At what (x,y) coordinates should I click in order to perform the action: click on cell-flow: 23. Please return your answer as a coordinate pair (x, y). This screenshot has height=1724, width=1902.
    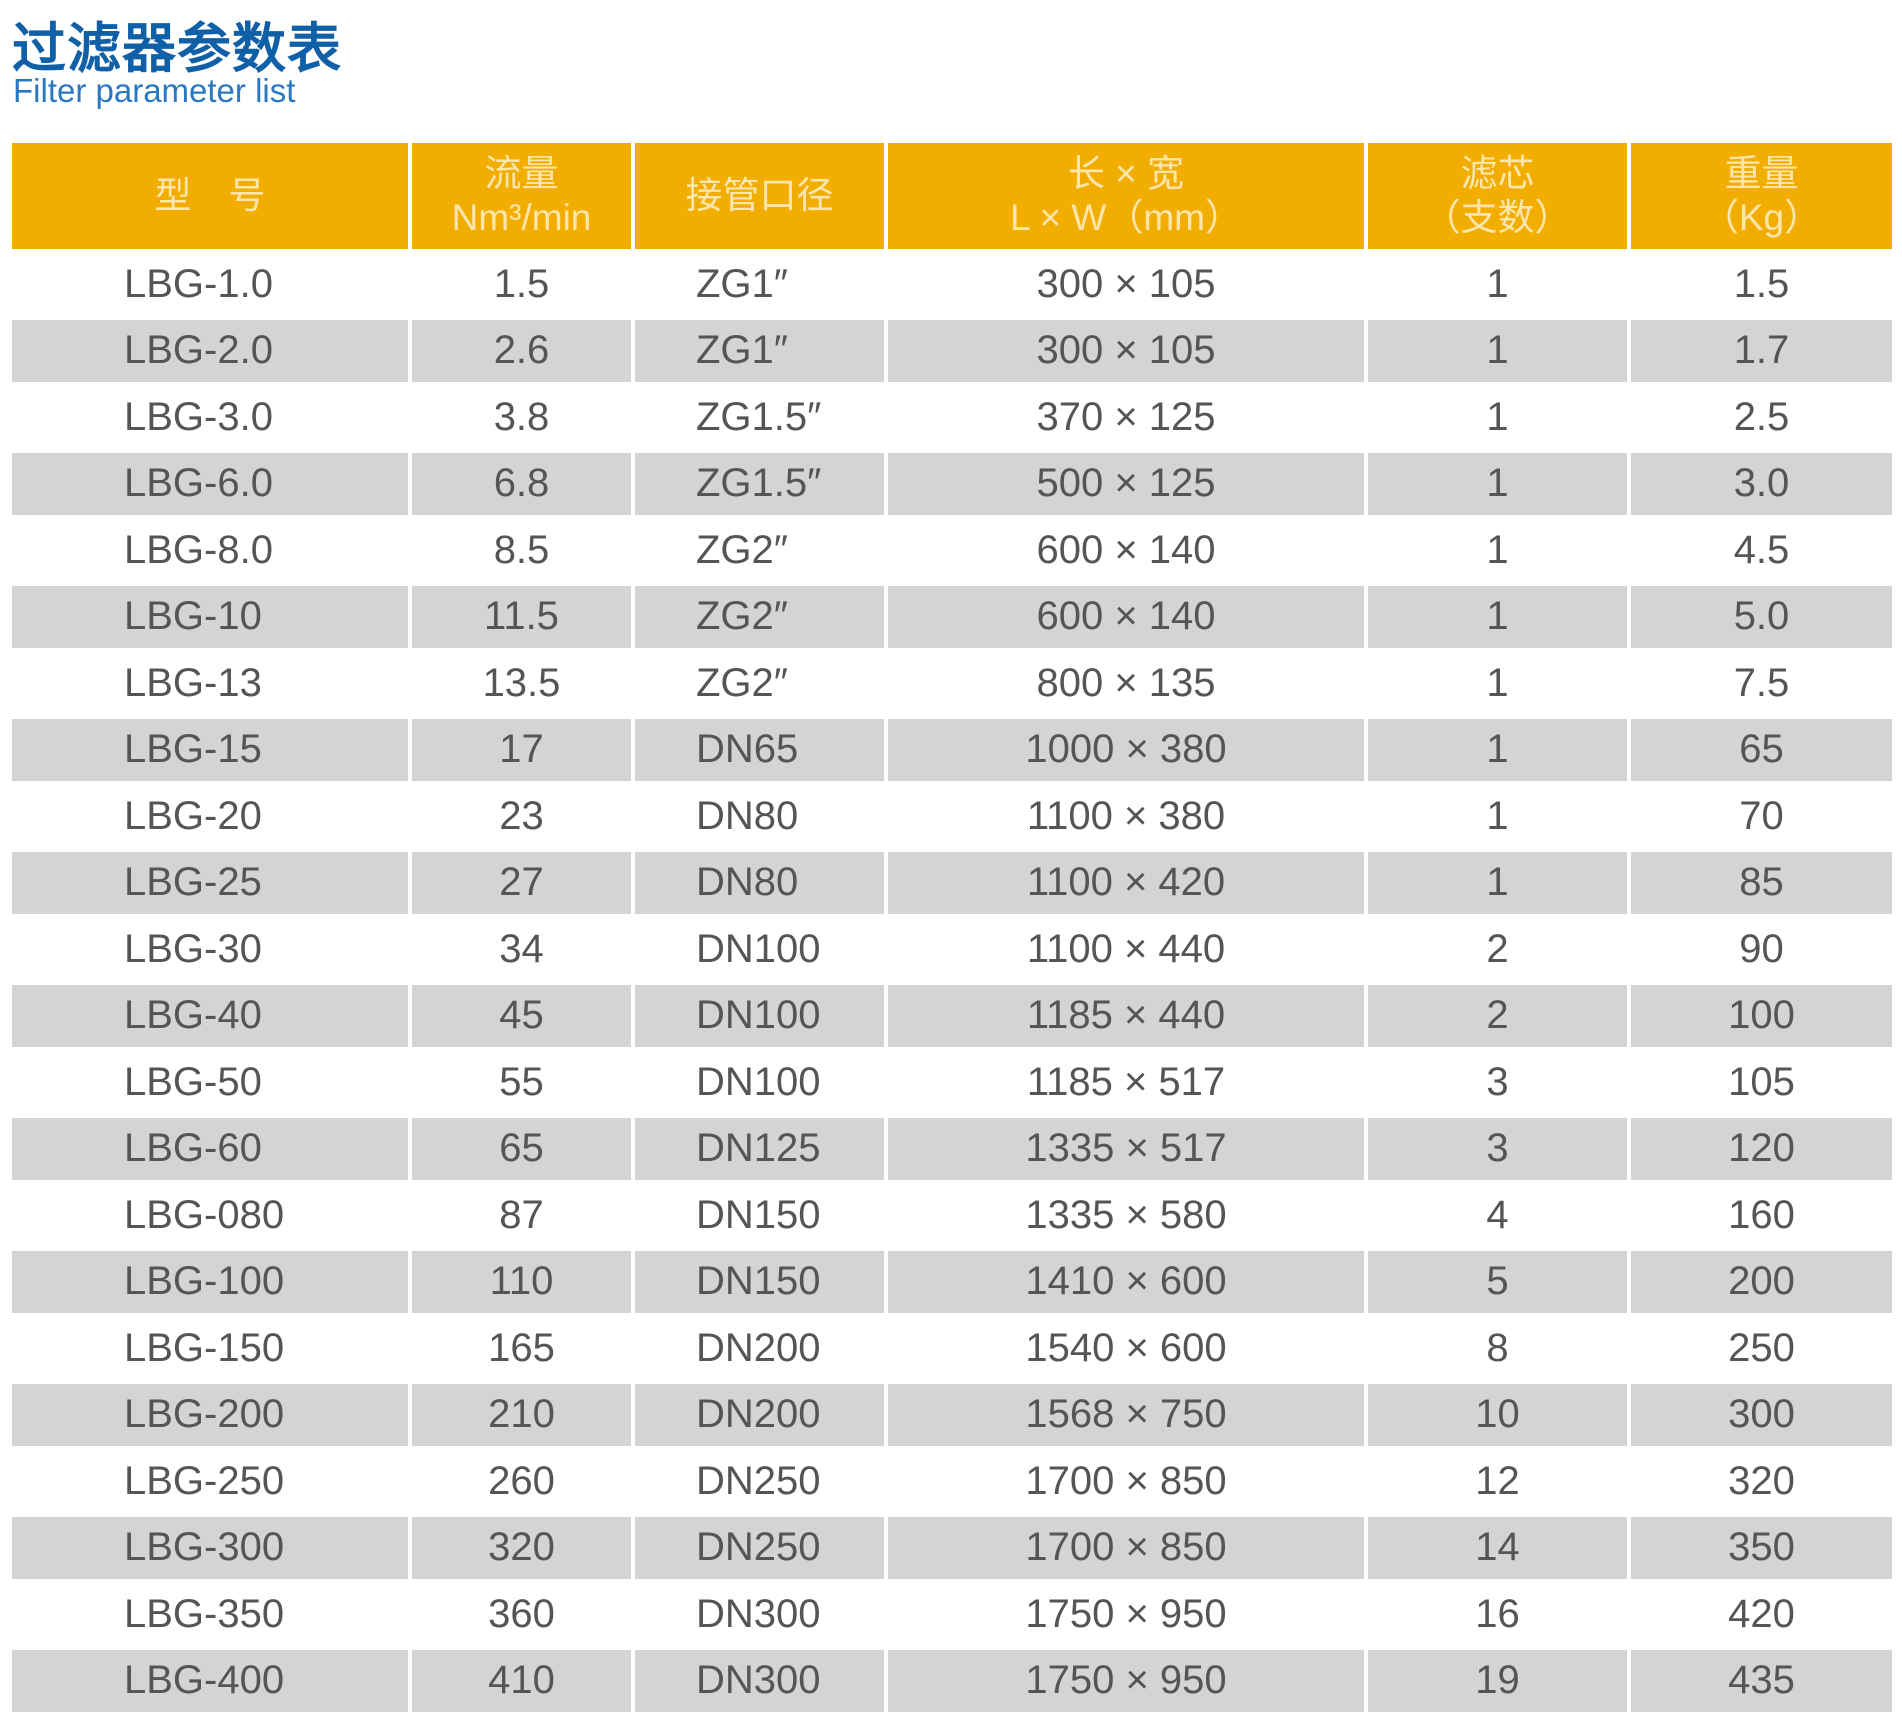
    Looking at the image, I should click on (521, 815).